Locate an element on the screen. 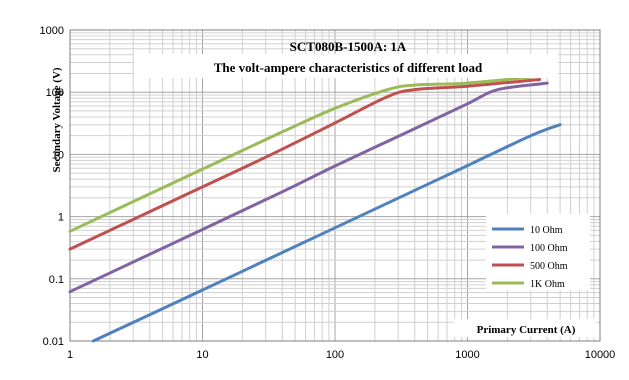 The width and height of the screenshot is (629, 380). y-tick-label: 0.1 is located at coordinates (56, 280).